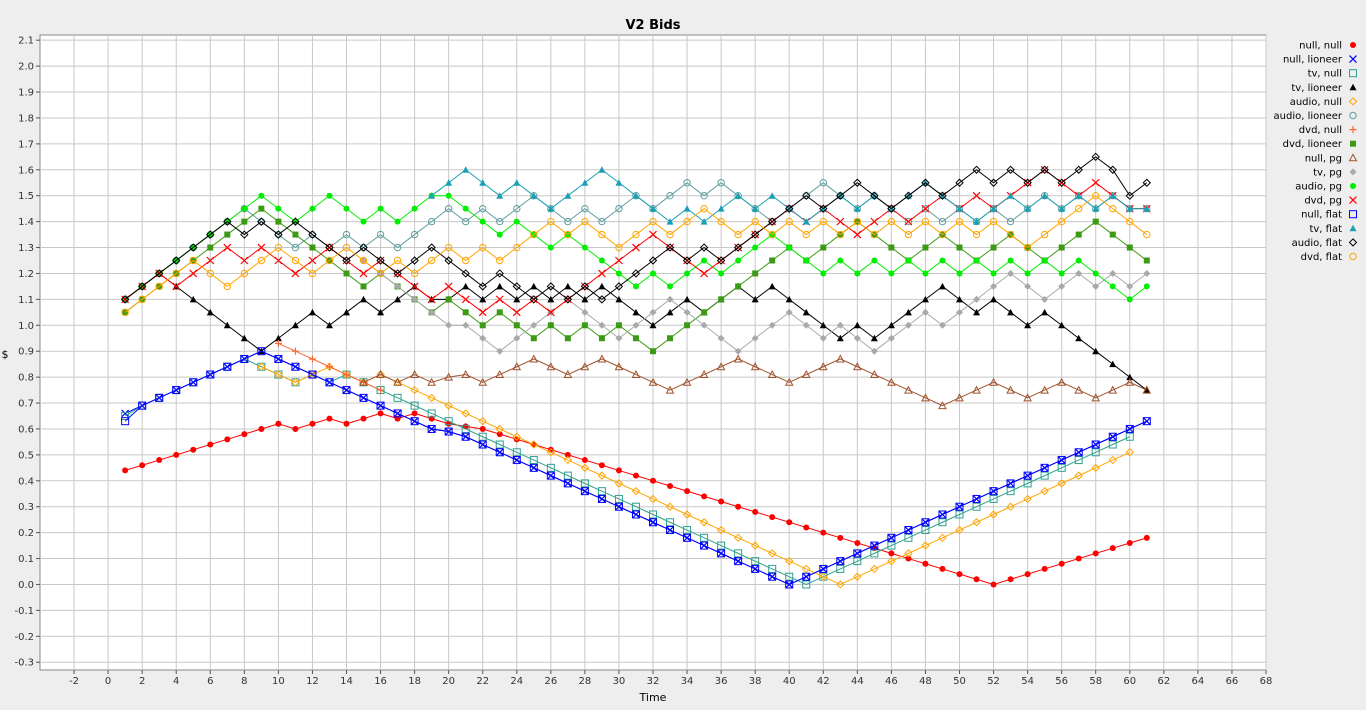 Image resolution: width=1366 pixels, height=710 pixels. I want to click on y-tick-label: 0.5, so click(26, 455).